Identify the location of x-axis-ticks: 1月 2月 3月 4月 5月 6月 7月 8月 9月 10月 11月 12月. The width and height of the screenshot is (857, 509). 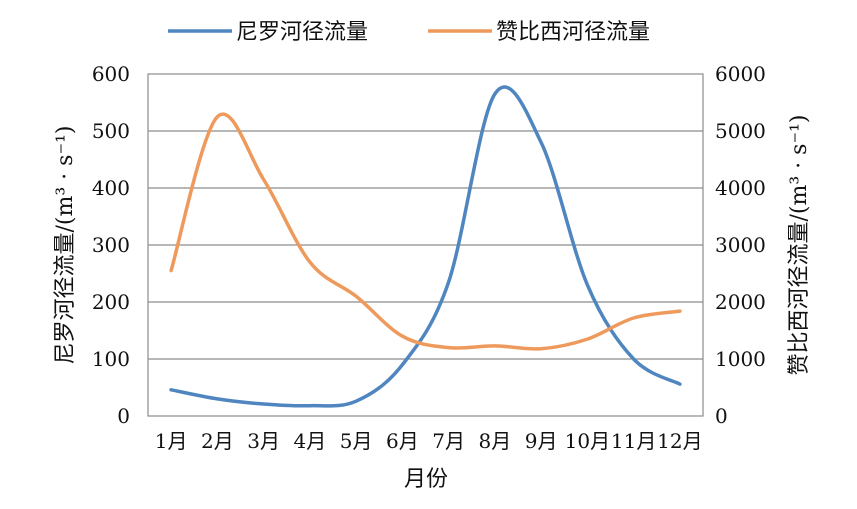
(429, 441).